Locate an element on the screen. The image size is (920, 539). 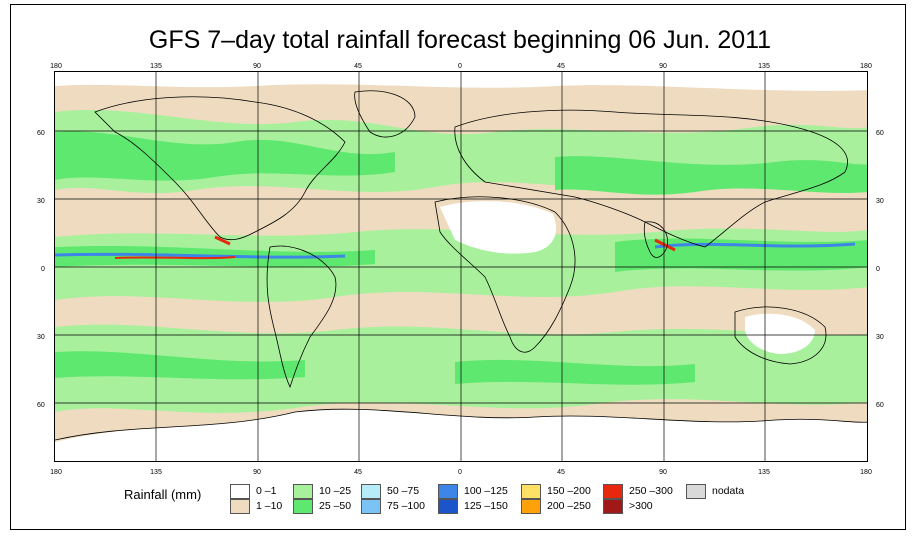
central-america-extreme is located at coordinates (222, 240).